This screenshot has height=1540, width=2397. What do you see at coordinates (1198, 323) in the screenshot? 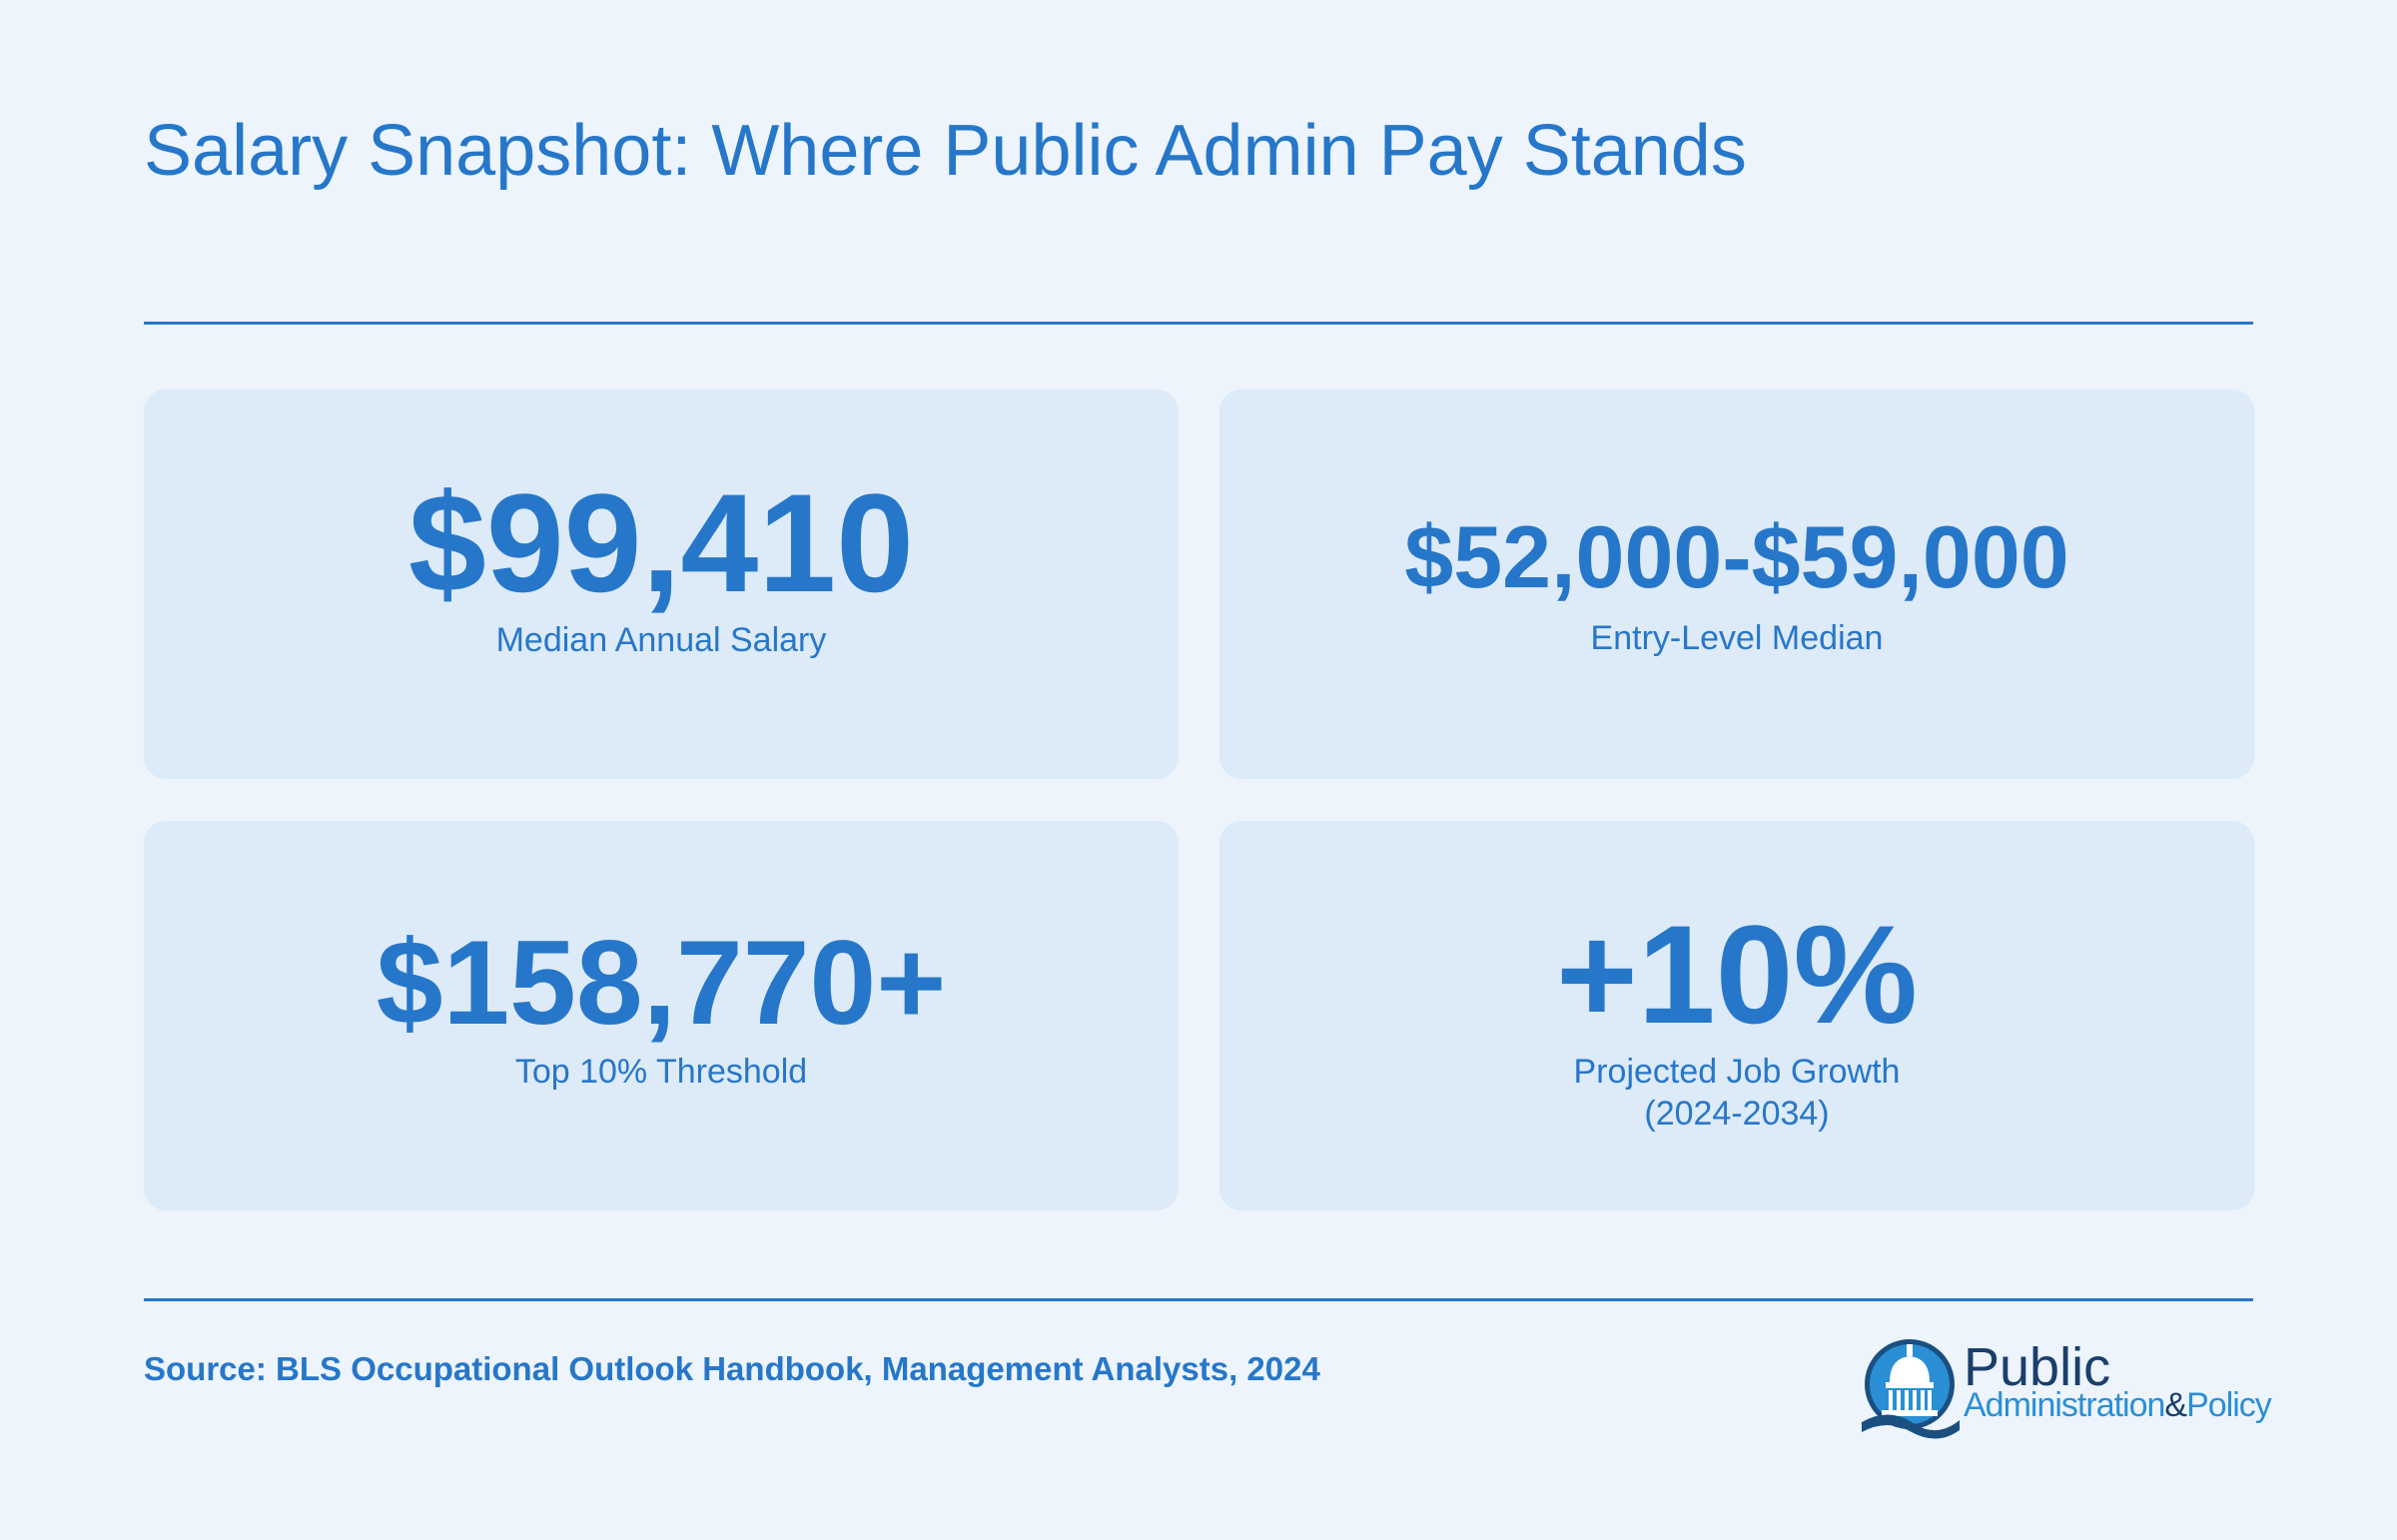
I see `top-divider` at bounding box center [1198, 323].